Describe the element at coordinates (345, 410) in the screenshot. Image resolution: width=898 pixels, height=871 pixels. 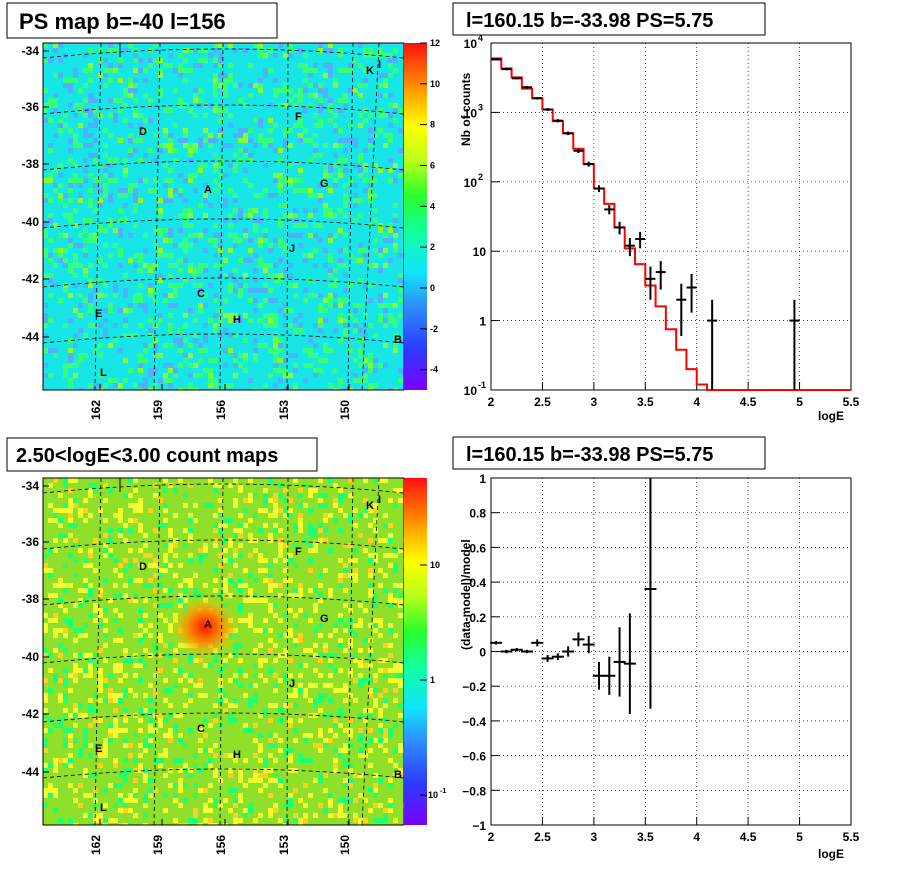
I see `lon-tick-label: 150` at that location.